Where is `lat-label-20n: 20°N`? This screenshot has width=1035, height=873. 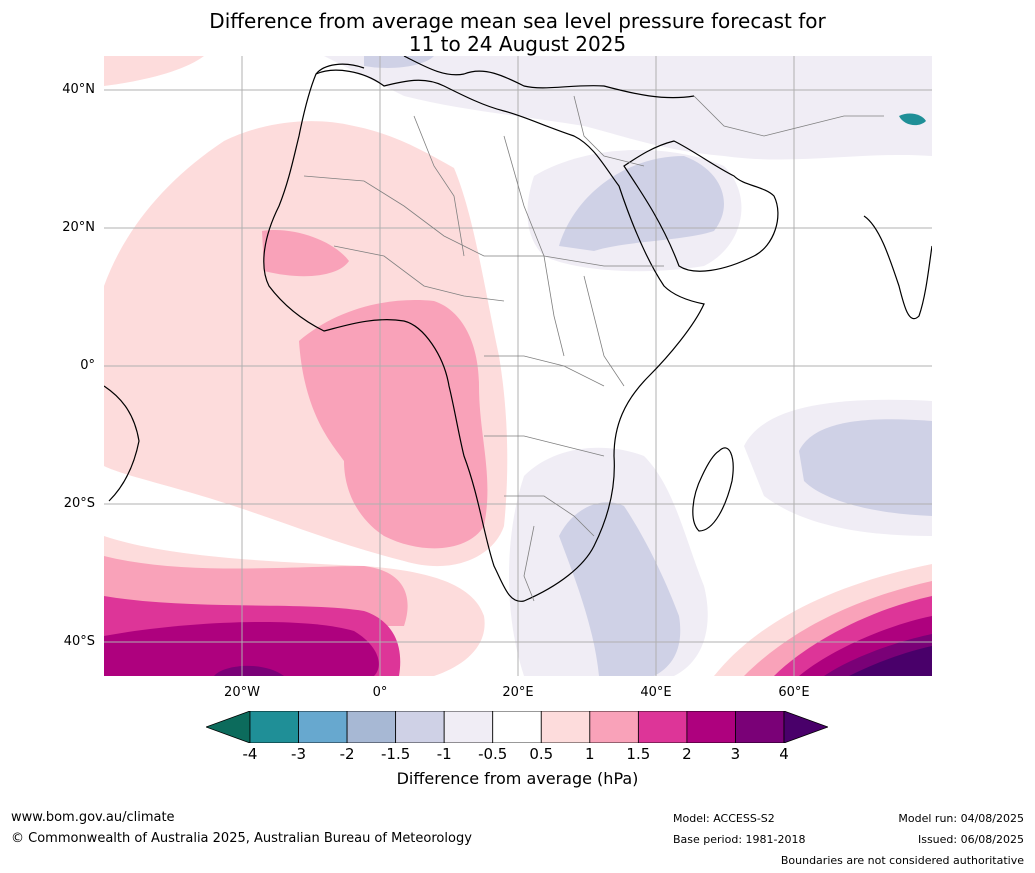 lat-label-20n: 20°N is located at coordinates (78, 227).